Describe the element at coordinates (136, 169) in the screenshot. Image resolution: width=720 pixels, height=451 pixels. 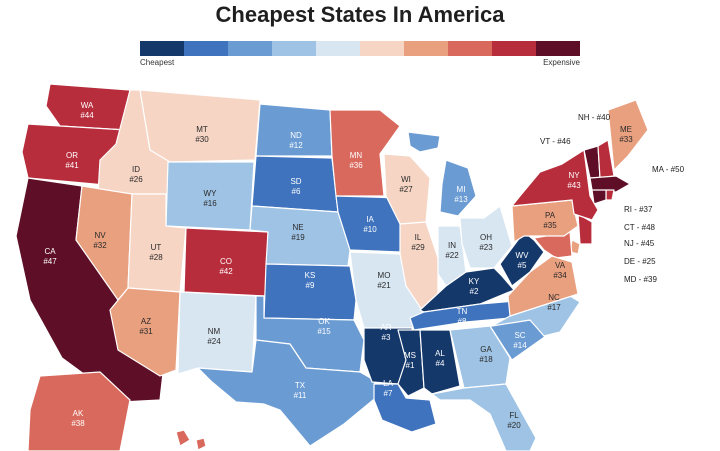
I see `state-code-id: ID` at that location.